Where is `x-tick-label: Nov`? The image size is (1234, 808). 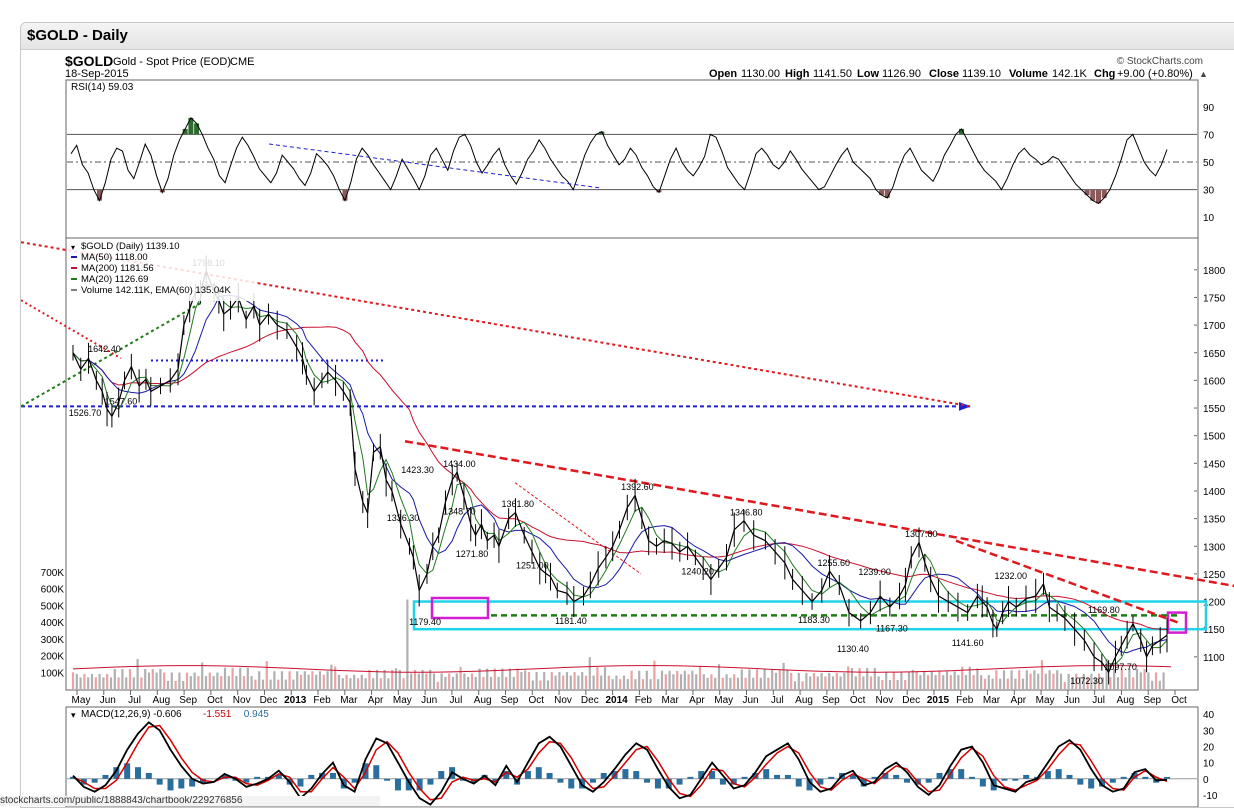 x-tick-label: Nov is located at coordinates (563, 700).